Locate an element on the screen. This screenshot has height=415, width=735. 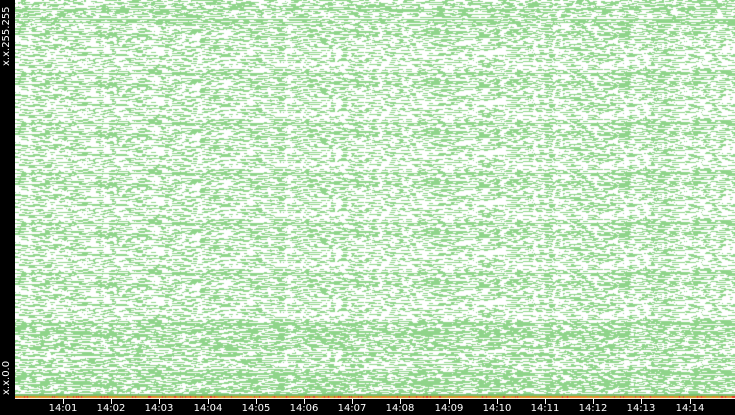
x-tick-label: 14:06 is located at coordinates (304, 408).